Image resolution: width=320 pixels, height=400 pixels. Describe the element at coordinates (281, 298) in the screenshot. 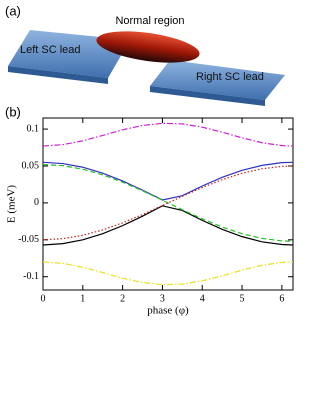

I see `x-tick-label: 6` at that location.